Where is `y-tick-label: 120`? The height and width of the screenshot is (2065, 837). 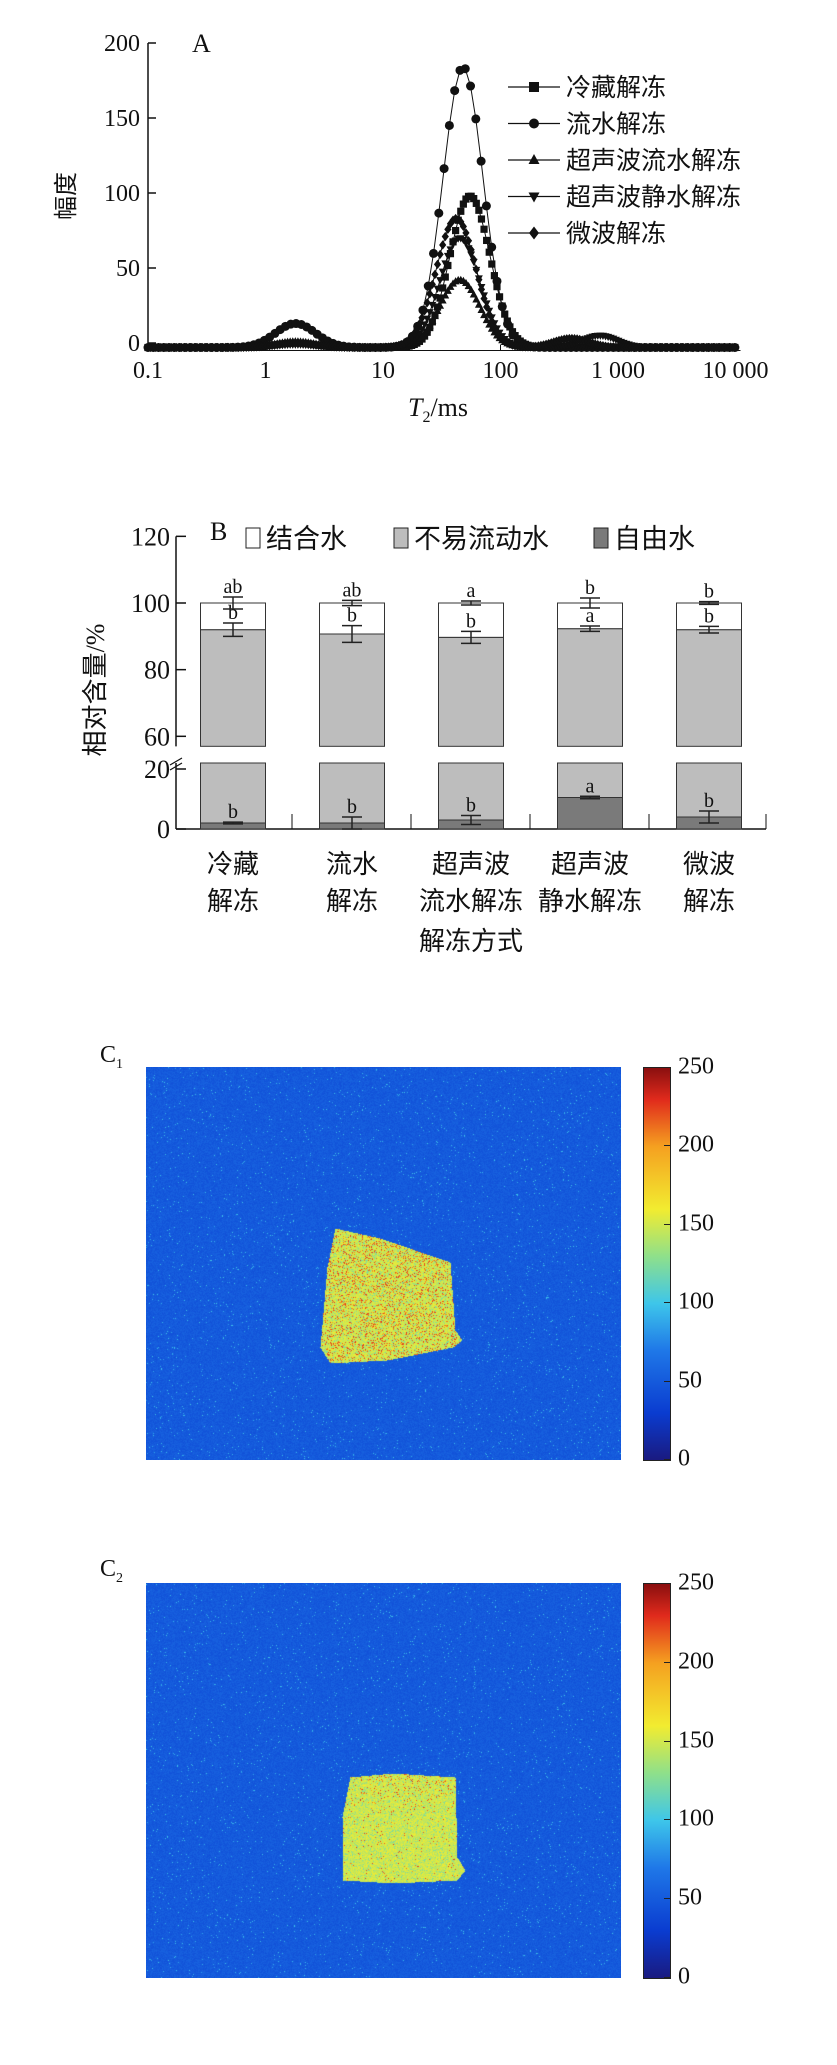 y-tick-label: 120 is located at coordinates (150, 536).